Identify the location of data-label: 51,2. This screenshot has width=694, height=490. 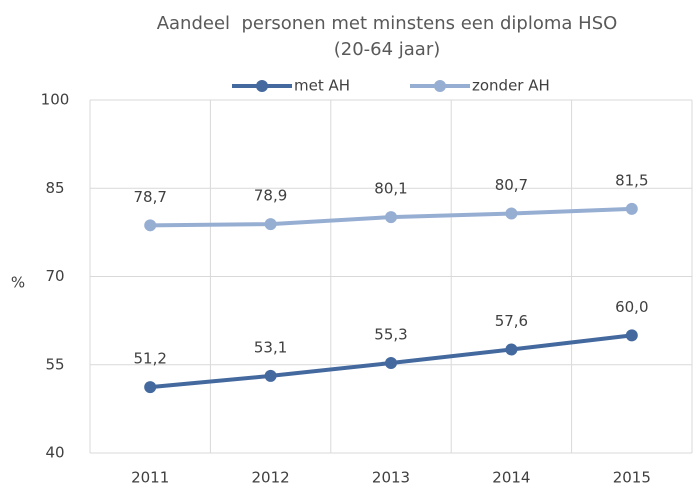
(149, 359).